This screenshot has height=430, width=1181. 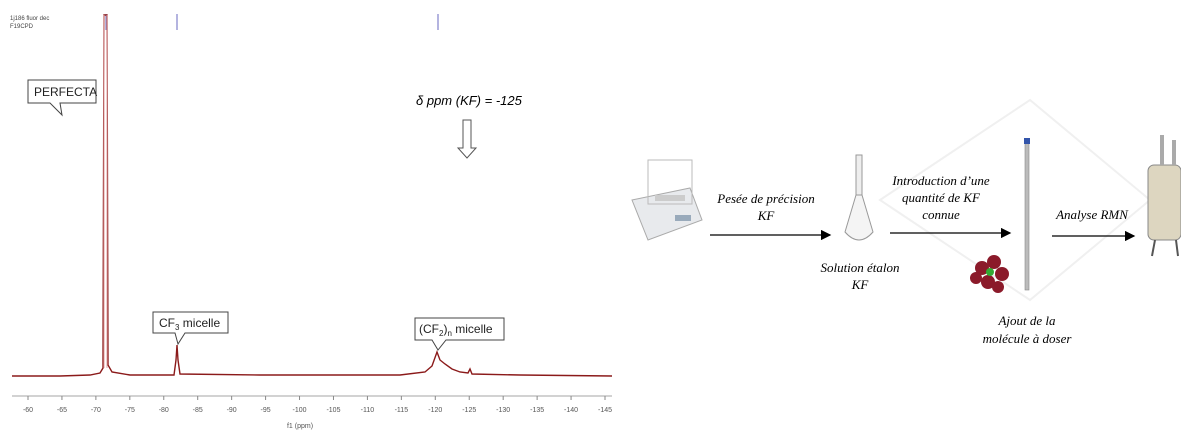 What do you see at coordinates (456, 330) in the screenshot?
I see `peak-label: (CF2)n micelle` at bounding box center [456, 330].